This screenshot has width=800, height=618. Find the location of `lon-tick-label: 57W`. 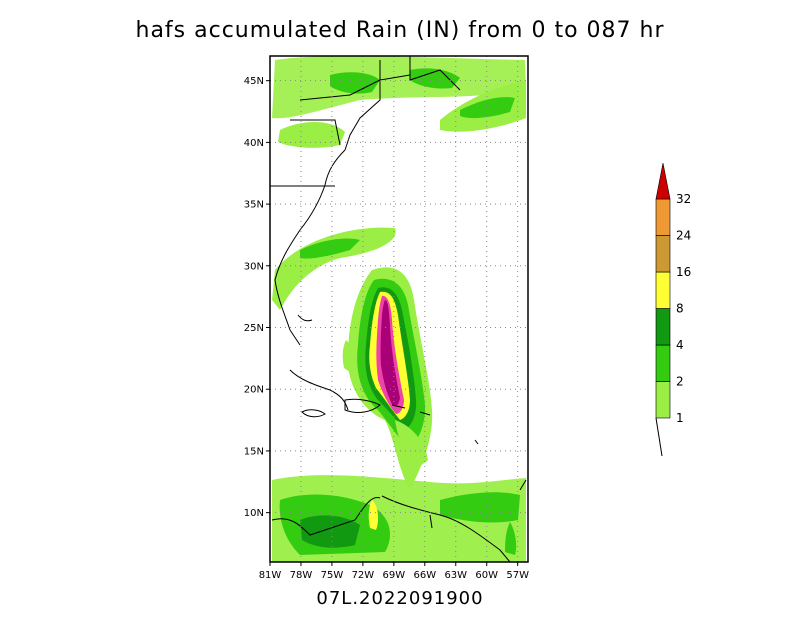

lon-tick-label: 57W is located at coordinates (517, 575).